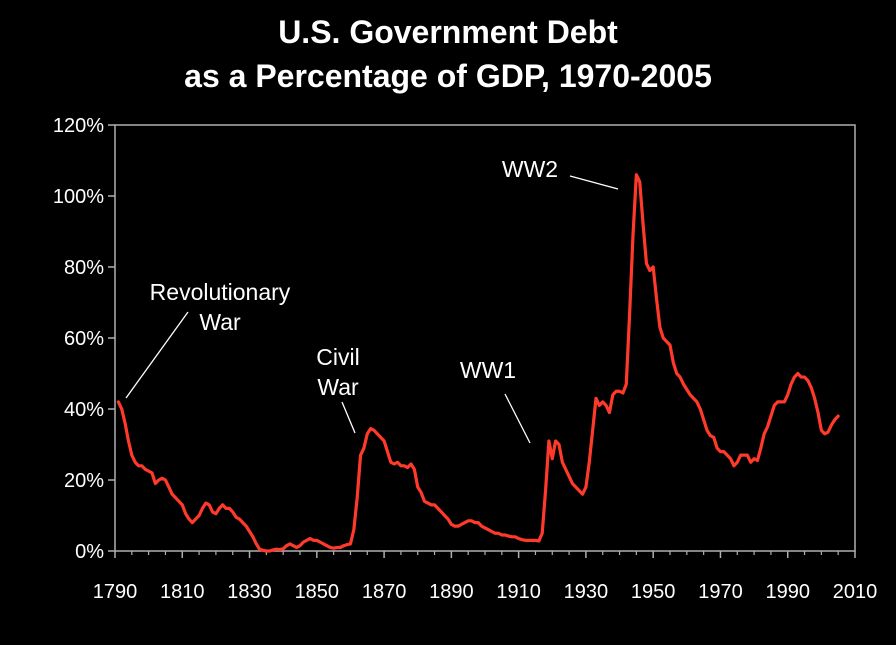  Describe the element at coordinates (653, 592) in the screenshot. I see `x-tick-label: 1950` at that location.